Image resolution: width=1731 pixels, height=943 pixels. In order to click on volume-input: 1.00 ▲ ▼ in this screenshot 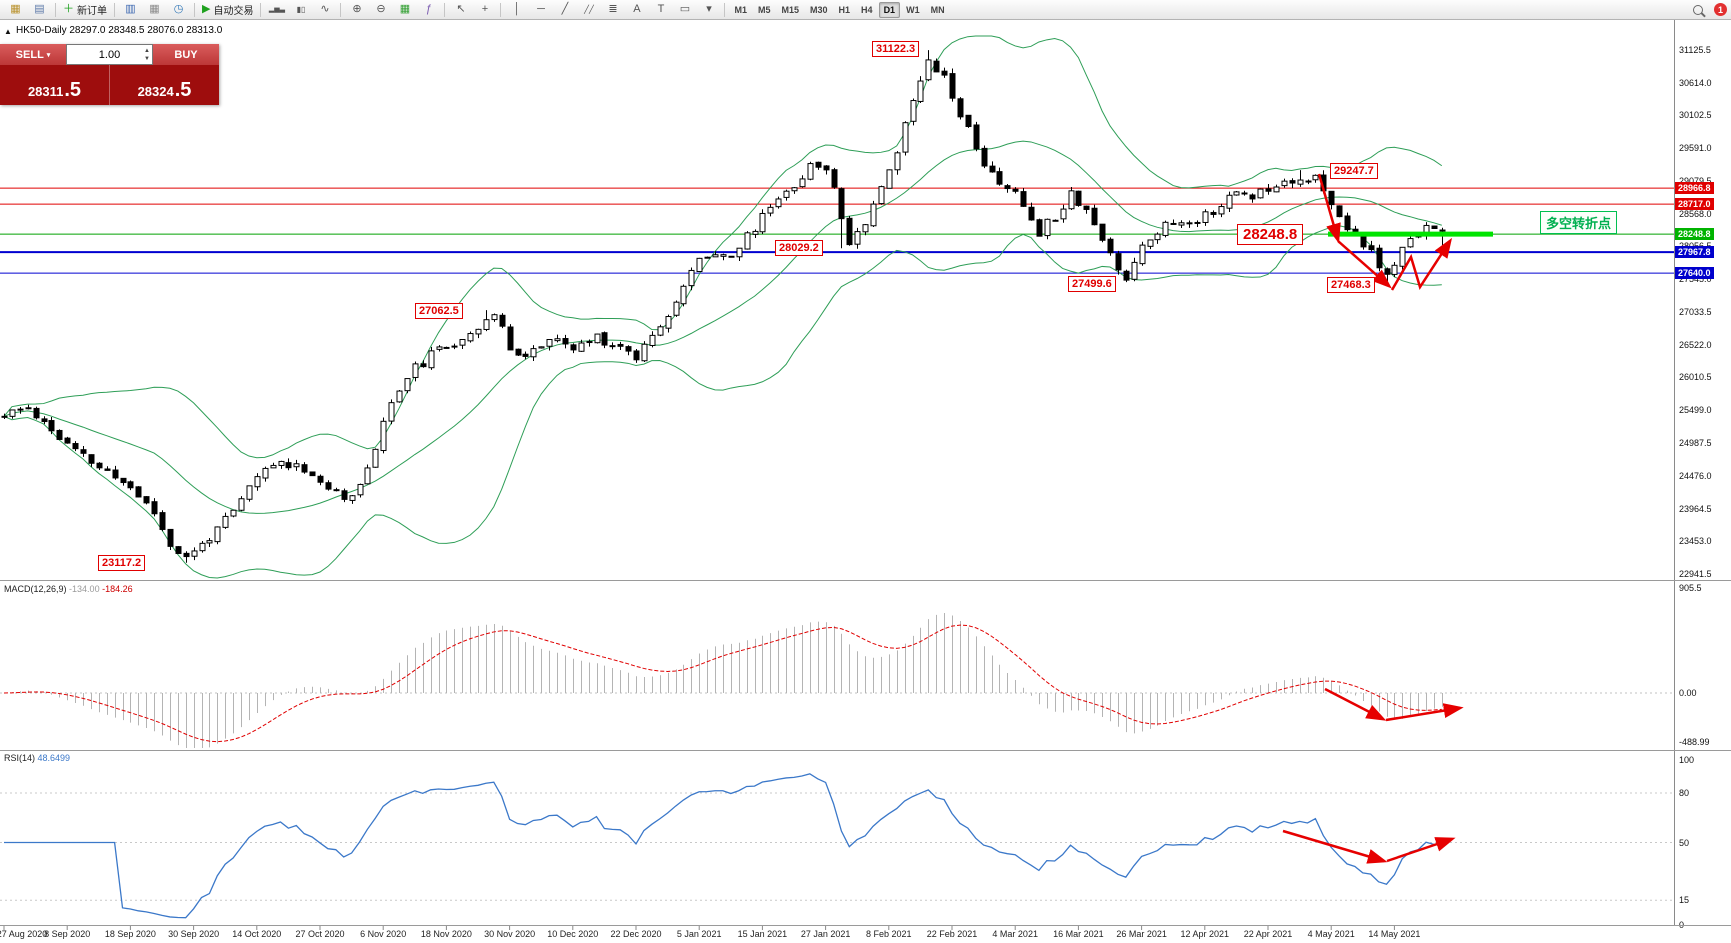, I will do `click(109, 54)`.